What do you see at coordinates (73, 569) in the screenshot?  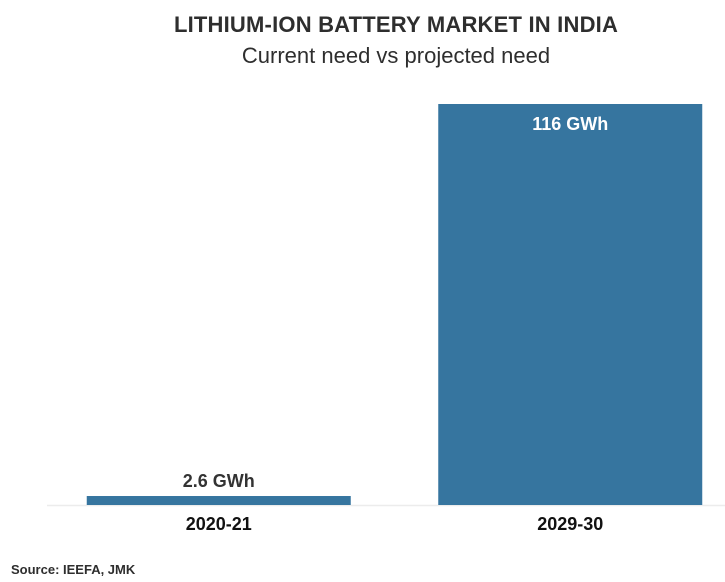 I see `source-note: Source: IEEFA, JMK` at bounding box center [73, 569].